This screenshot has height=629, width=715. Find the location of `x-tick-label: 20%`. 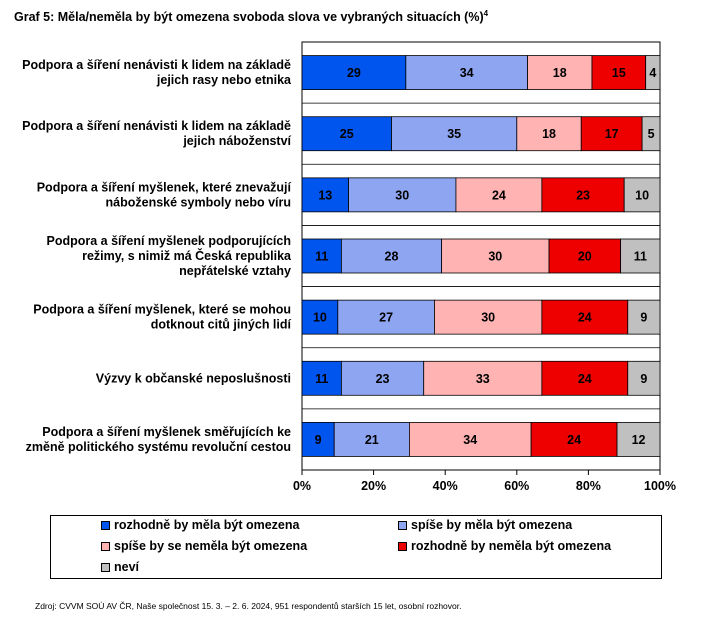

x-tick-label: 20% is located at coordinates (373, 486).